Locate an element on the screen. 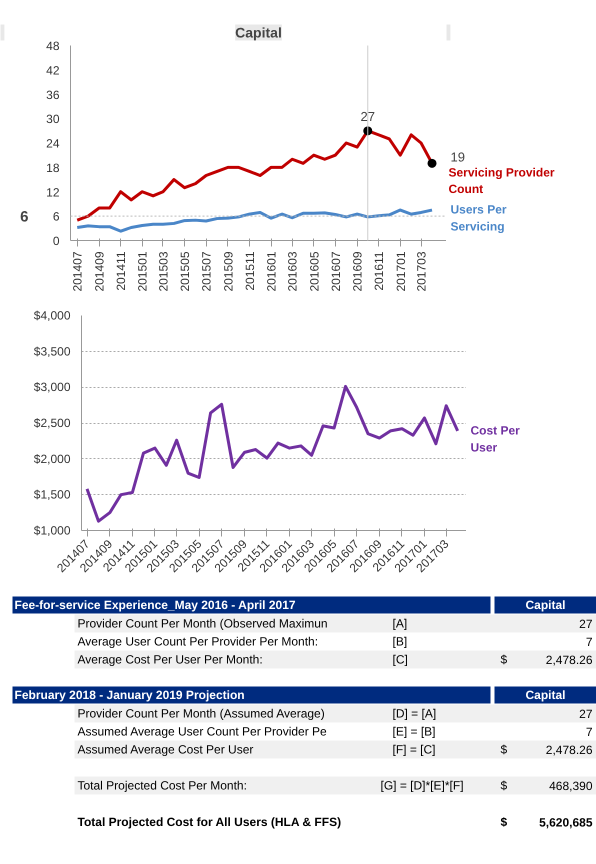 The height and width of the screenshot is (864, 596). annotation: 27 is located at coordinates (368, 116).